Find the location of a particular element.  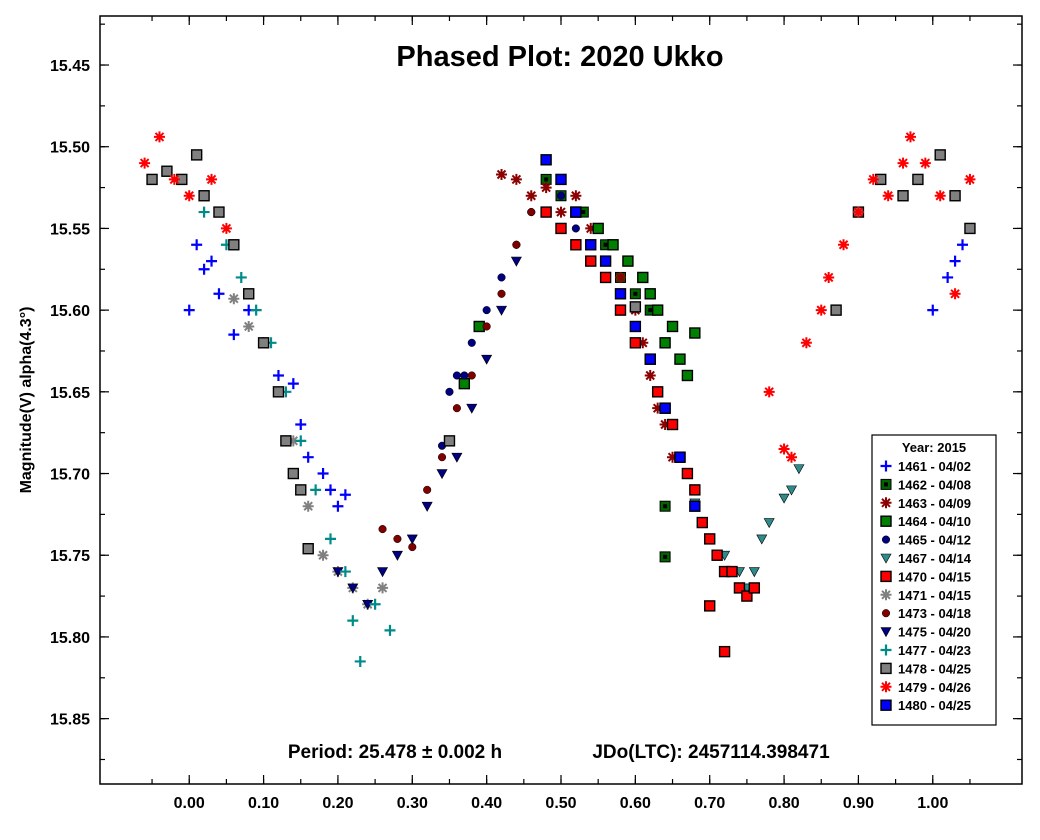

legend-label: 1465 - 04/12 is located at coordinates (934, 540).